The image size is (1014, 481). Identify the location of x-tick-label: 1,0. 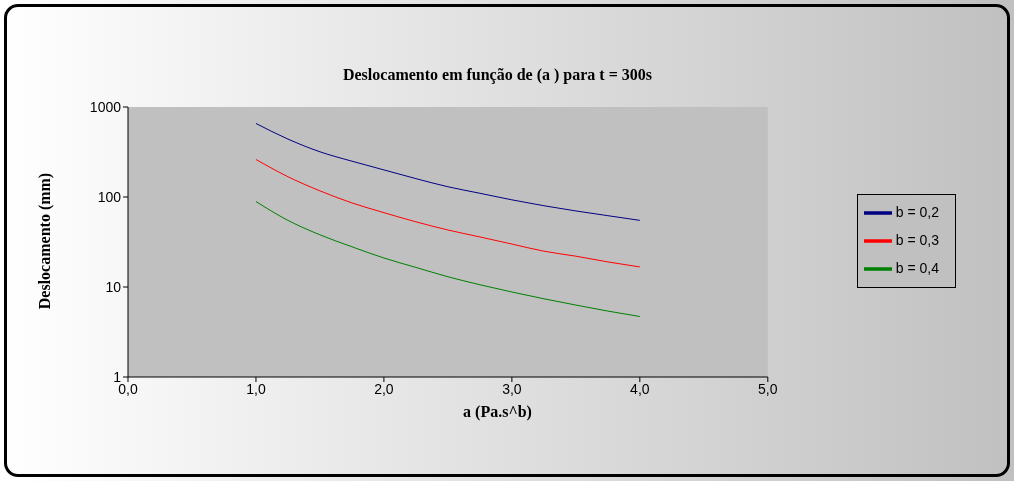
(256, 388).